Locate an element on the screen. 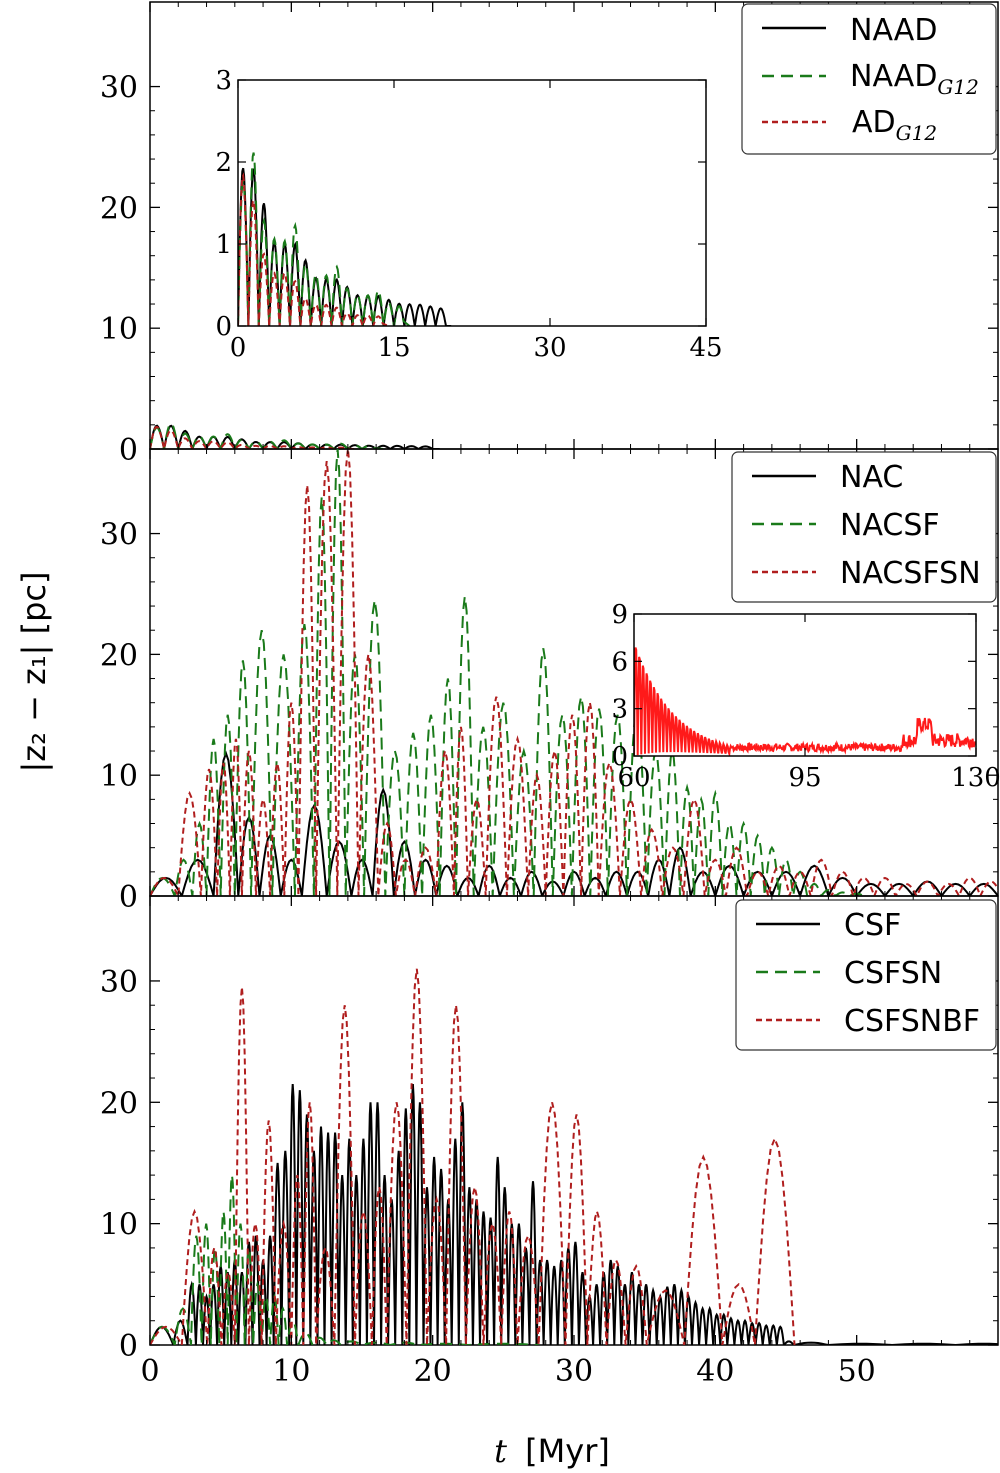 The width and height of the screenshot is (1000, 1473). inset-top: 0 15 30 45 0 1 2 3 is located at coordinates (468, 214).